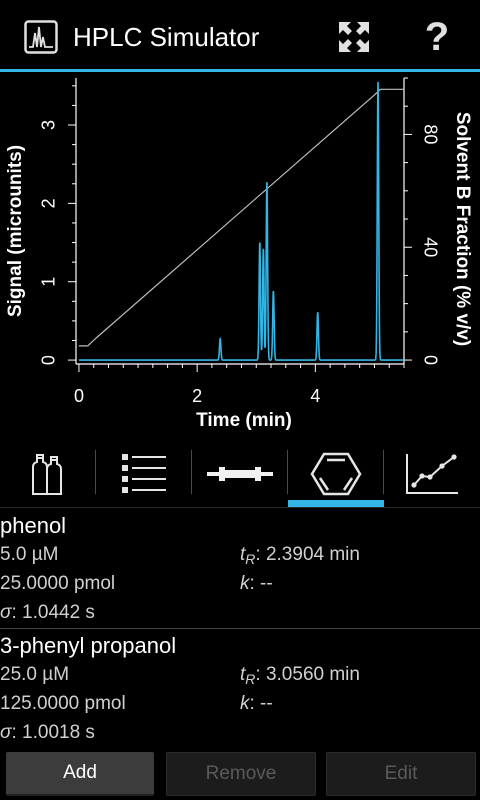 The width and height of the screenshot is (480, 800). I want to click on y-tick-label: 1, so click(49, 282).